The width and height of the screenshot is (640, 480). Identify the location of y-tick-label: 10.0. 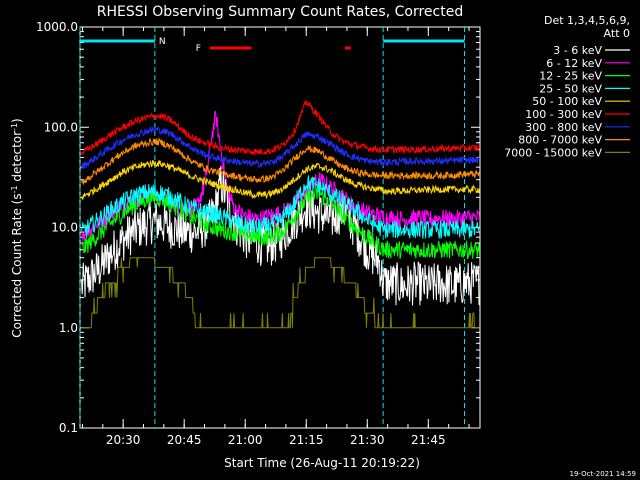
(64, 228).